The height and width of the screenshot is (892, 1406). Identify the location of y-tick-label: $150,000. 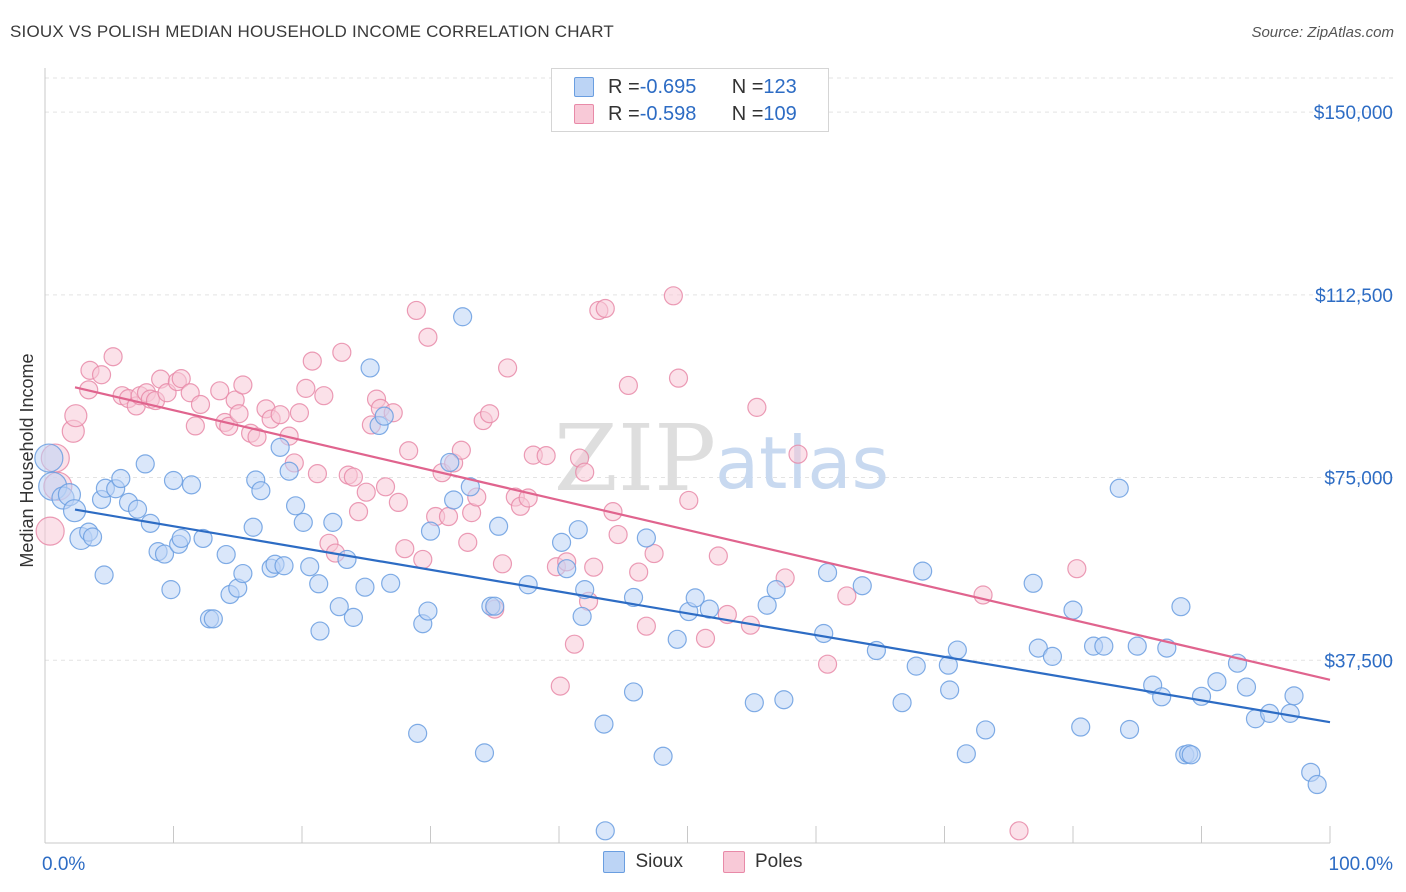
(1353, 113).